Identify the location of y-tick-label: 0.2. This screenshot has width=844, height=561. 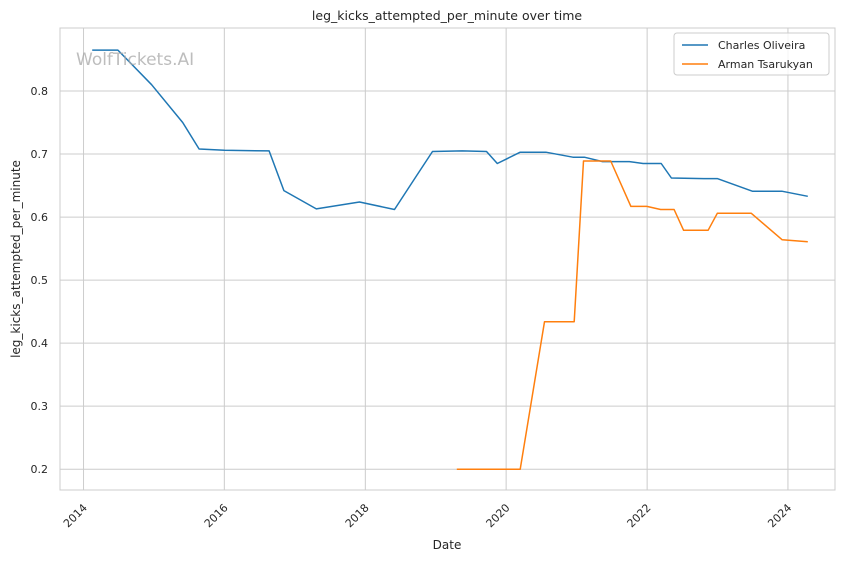
(40, 469).